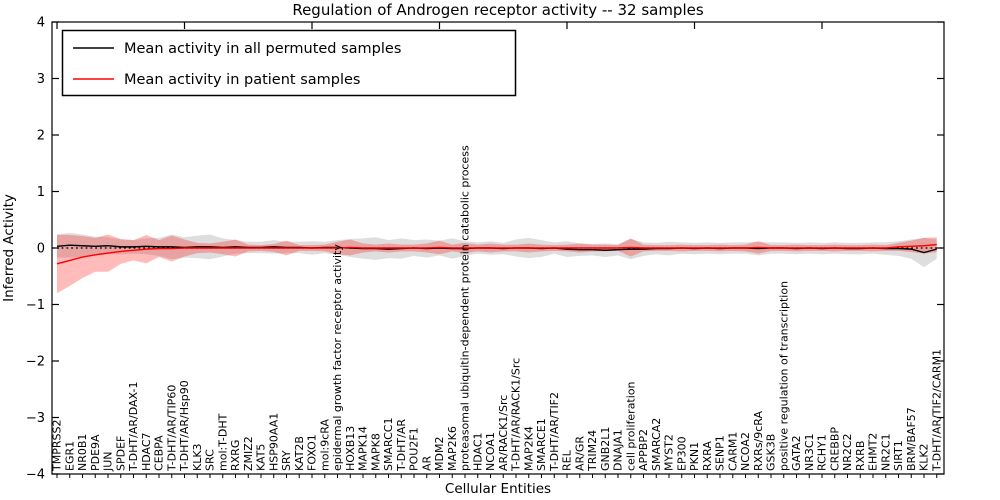 The image size is (1000, 500). Describe the element at coordinates (592, 451) in the screenshot. I see `x-tick-label: TRIM24` at that location.